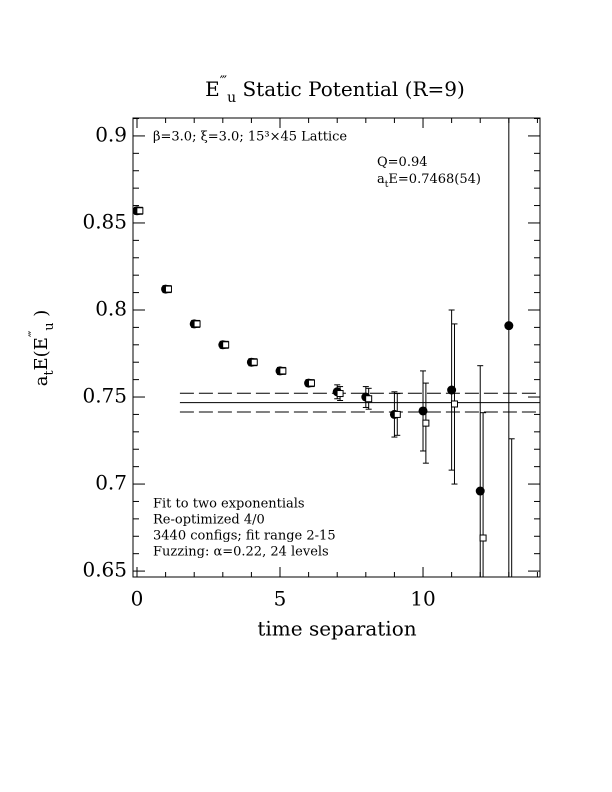  Describe the element at coordinates (250, 137) in the screenshot. I see `lattice-annotation: β=3.0; ξ=3.0; 15³×45 Lattice` at that location.